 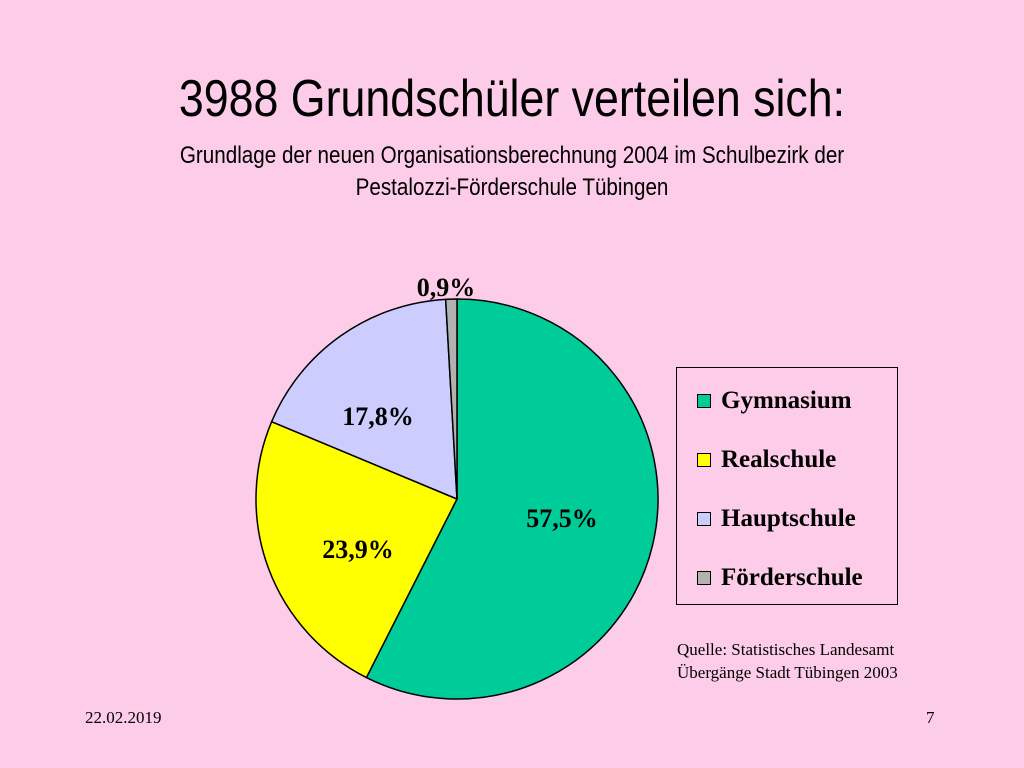 What do you see at coordinates (460, 418) in the screenshot?
I see `pie-labels: 57,5% 23,9% 17,8% 0,9%` at bounding box center [460, 418].